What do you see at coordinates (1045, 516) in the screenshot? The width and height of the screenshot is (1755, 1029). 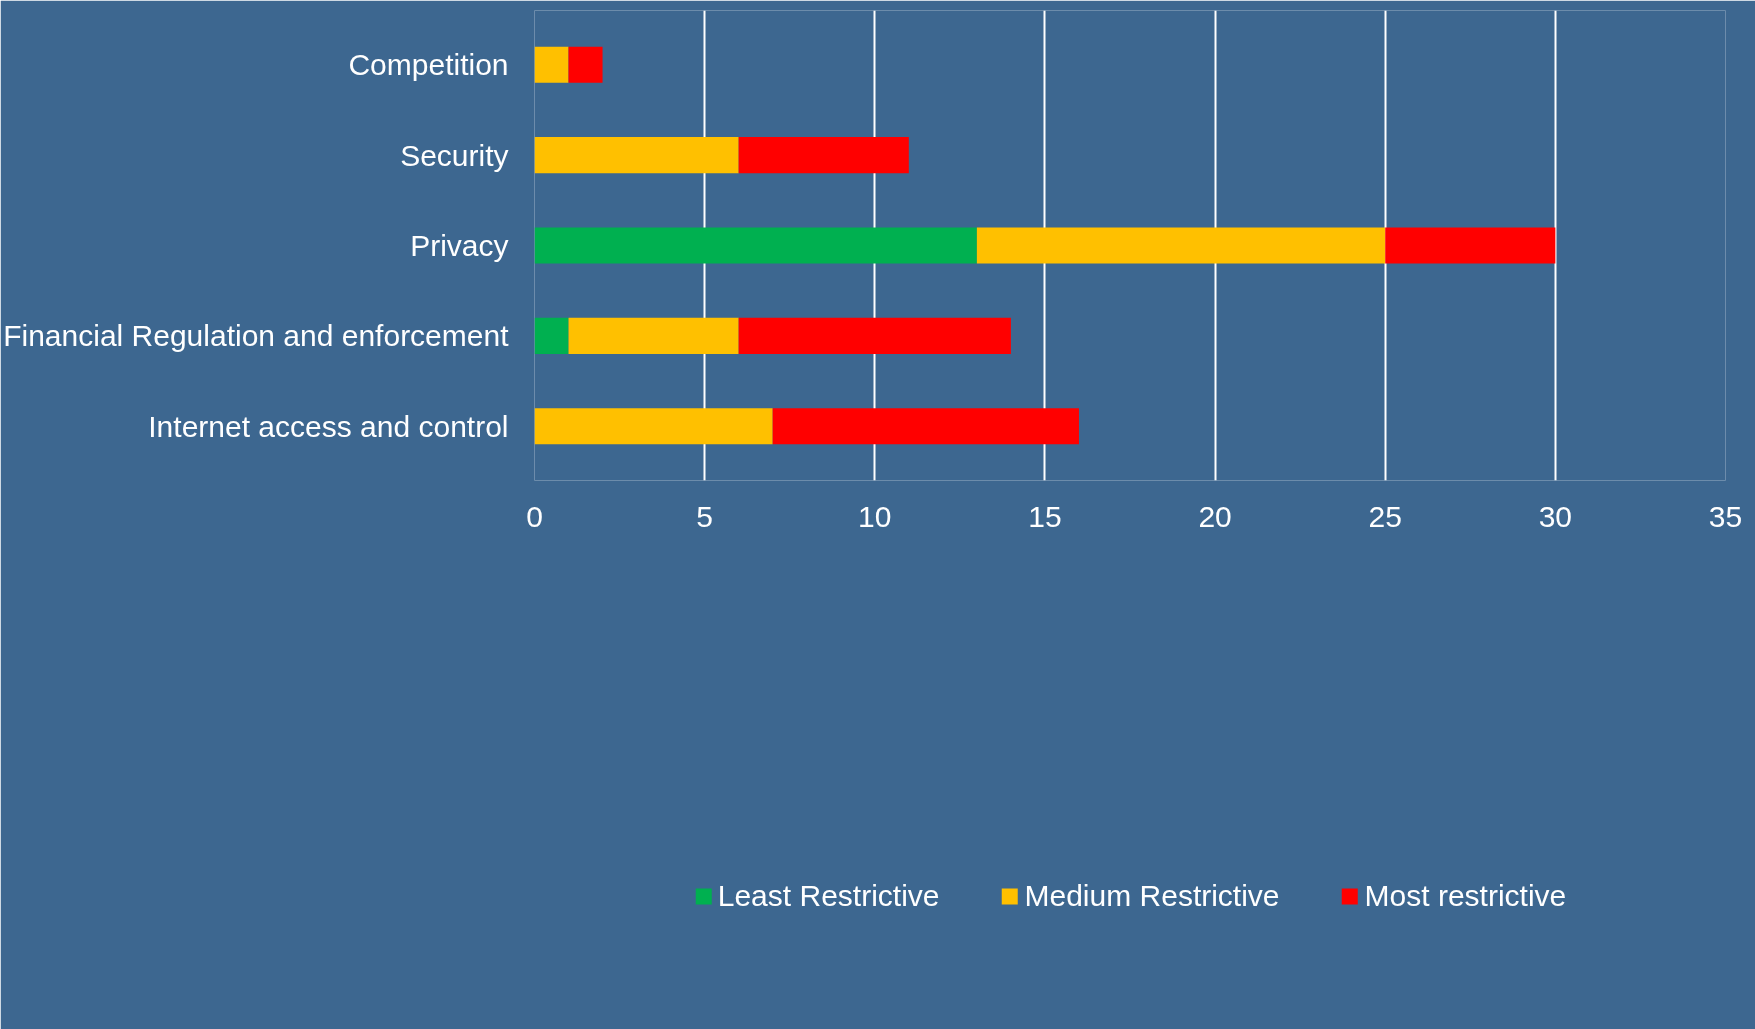 I see `x-tick-label: 15` at bounding box center [1045, 516].